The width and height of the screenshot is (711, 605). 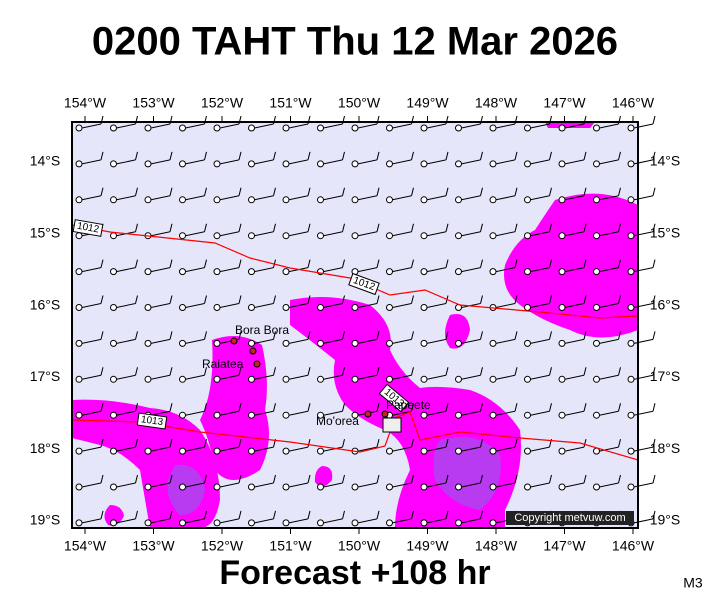 What do you see at coordinates (262, 330) in the screenshot?
I see `place-label: Bora Bora` at bounding box center [262, 330].